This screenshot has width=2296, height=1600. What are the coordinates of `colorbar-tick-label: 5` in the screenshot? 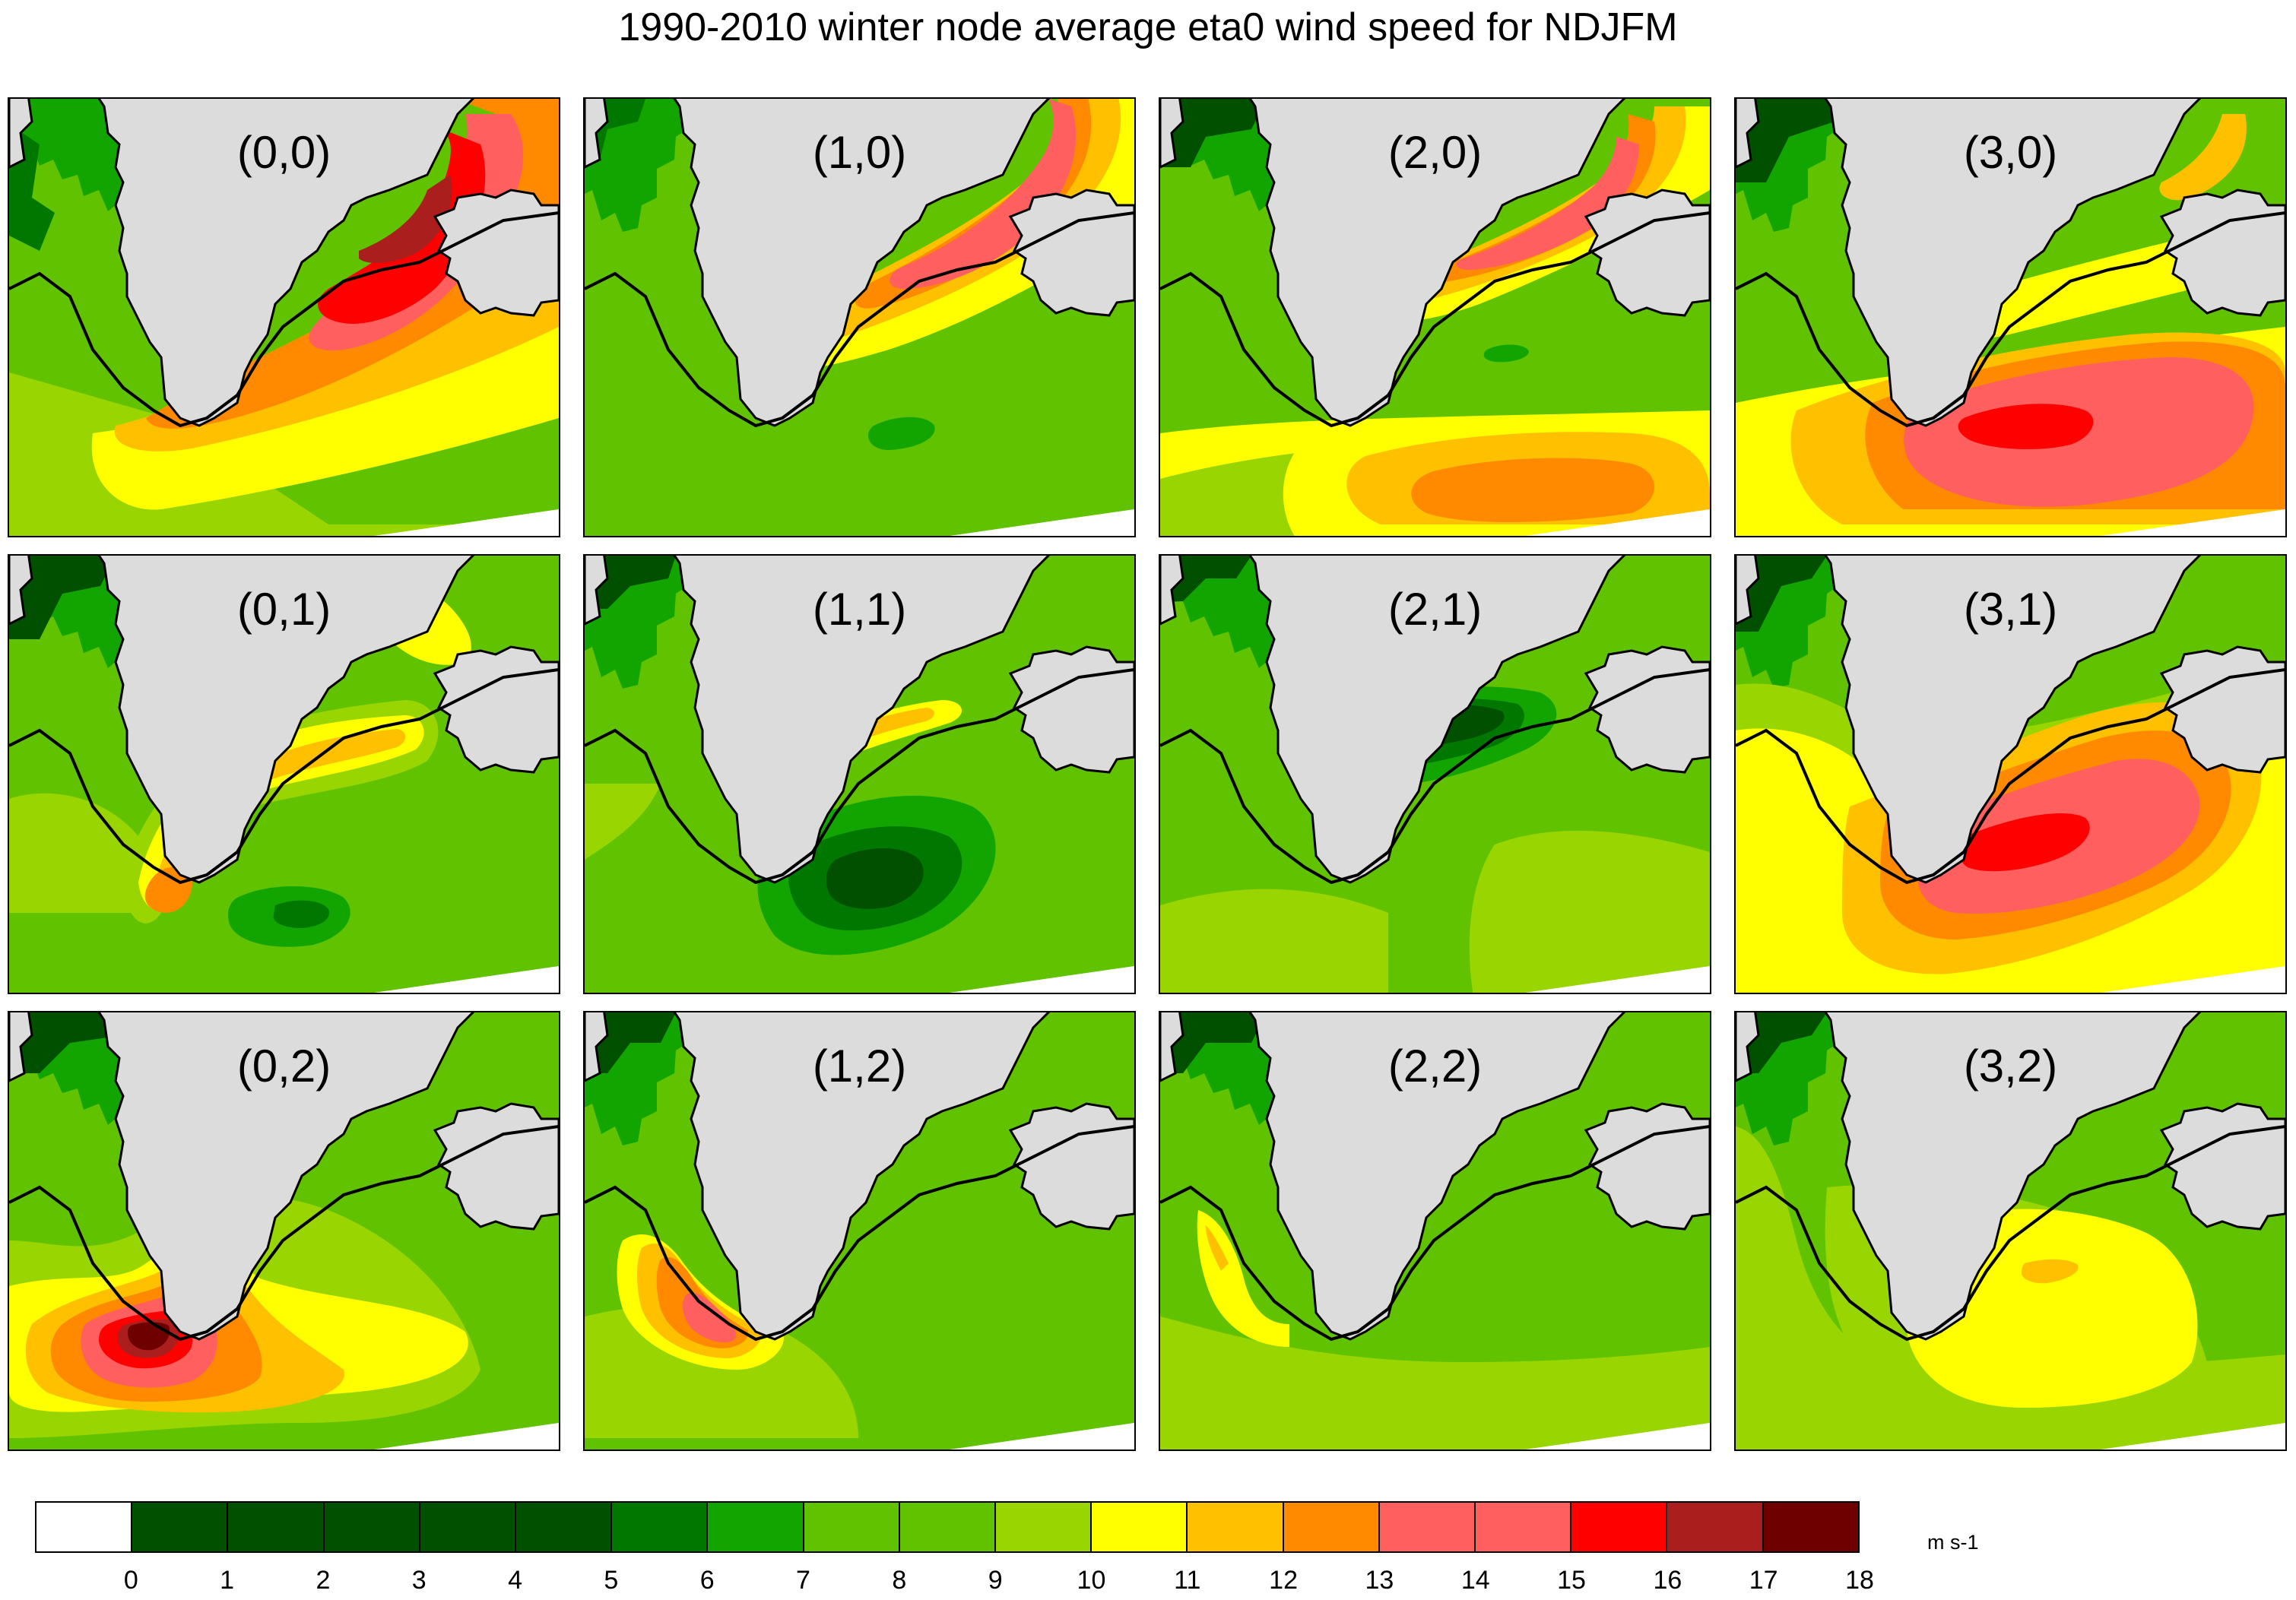 It's located at (611, 1580).